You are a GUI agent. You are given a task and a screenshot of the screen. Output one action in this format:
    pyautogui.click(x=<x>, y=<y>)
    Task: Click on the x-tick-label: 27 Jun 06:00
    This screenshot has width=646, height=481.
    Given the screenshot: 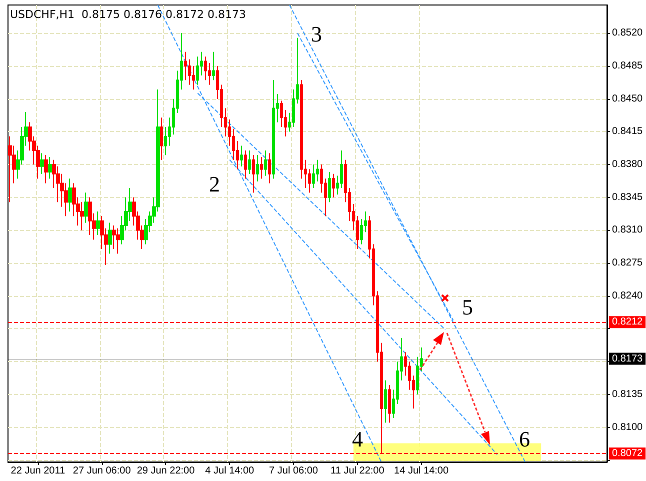 What is the action you would take?
    pyautogui.click(x=102, y=471)
    